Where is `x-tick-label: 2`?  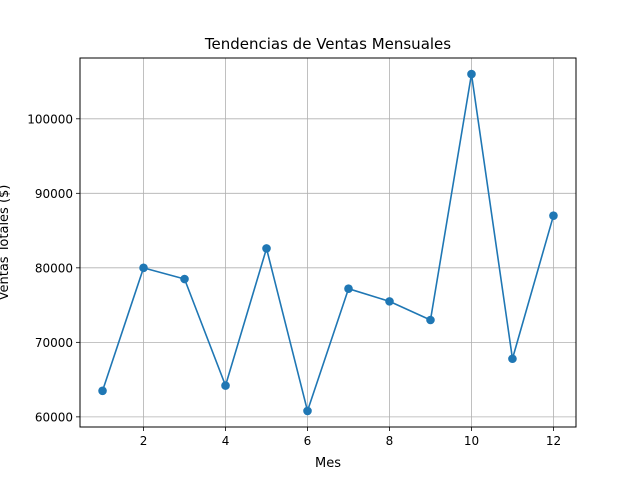 x-tick-label: 2 is located at coordinates (144, 441).